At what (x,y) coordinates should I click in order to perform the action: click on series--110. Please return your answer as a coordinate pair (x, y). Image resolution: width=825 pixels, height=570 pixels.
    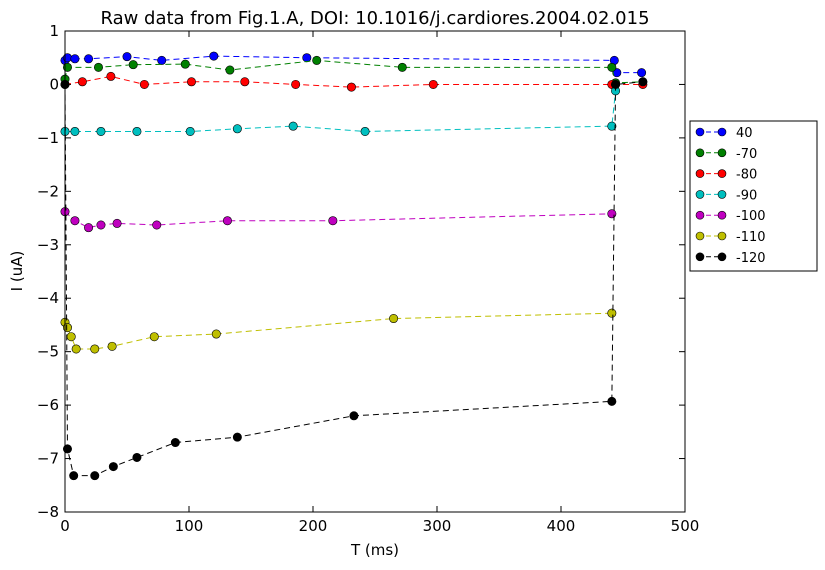
    Looking at the image, I should click on (338, 331).